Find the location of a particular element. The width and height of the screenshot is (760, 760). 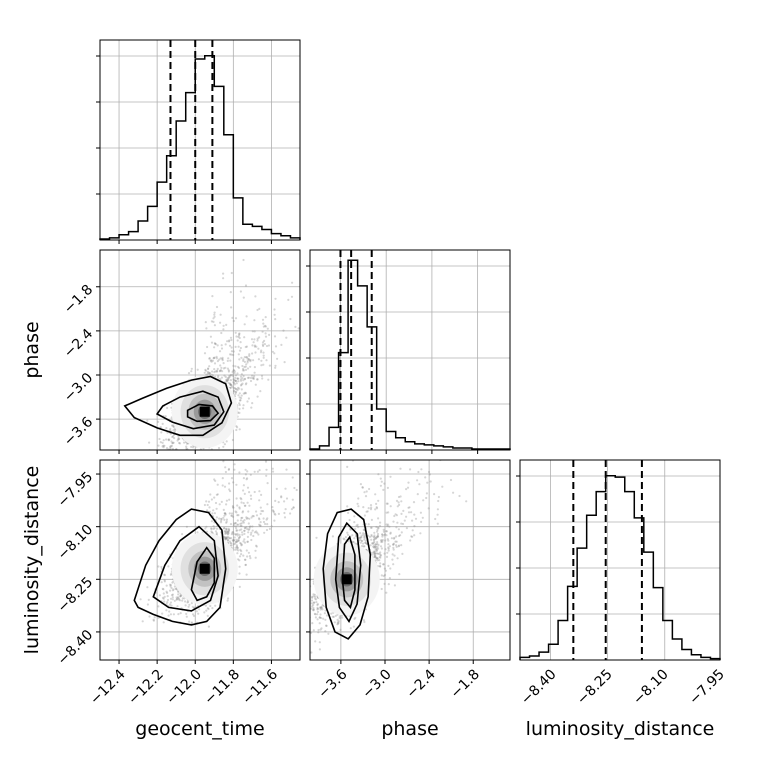

y-tick-label: −7.95 is located at coordinates (76, 490).